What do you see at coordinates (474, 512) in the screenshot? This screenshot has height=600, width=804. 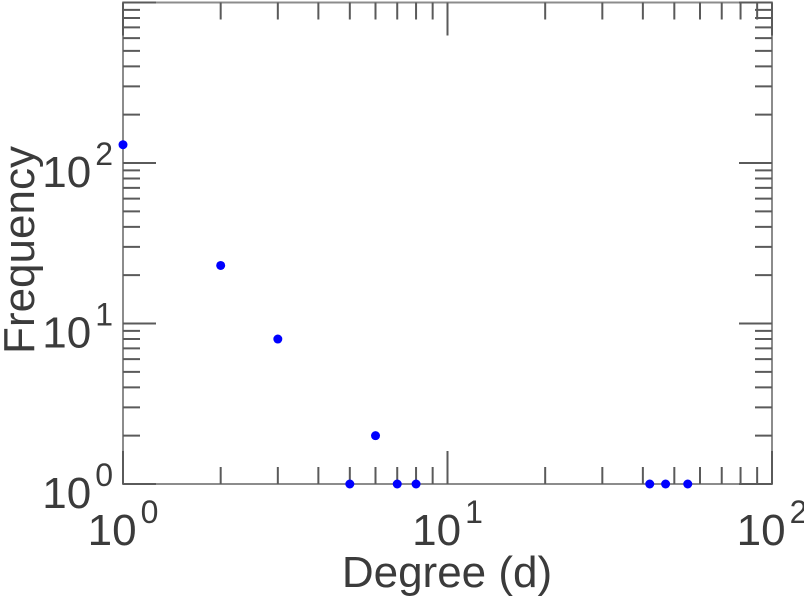 I see `x-tick-label-exponent: 1` at bounding box center [474, 512].